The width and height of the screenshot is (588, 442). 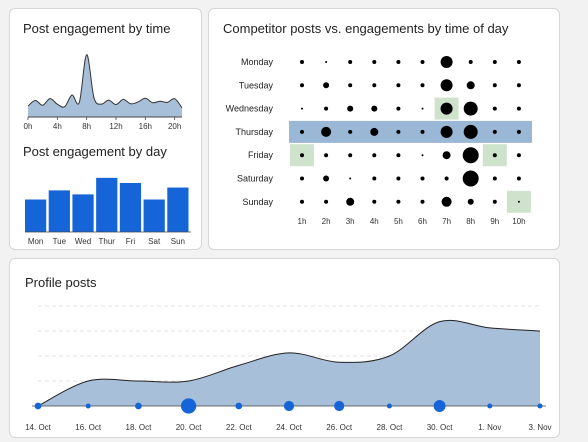 What do you see at coordinates (174, 126) in the screenshot?
I see `time-tick-label: 20h` at bounding box center [174, 126].